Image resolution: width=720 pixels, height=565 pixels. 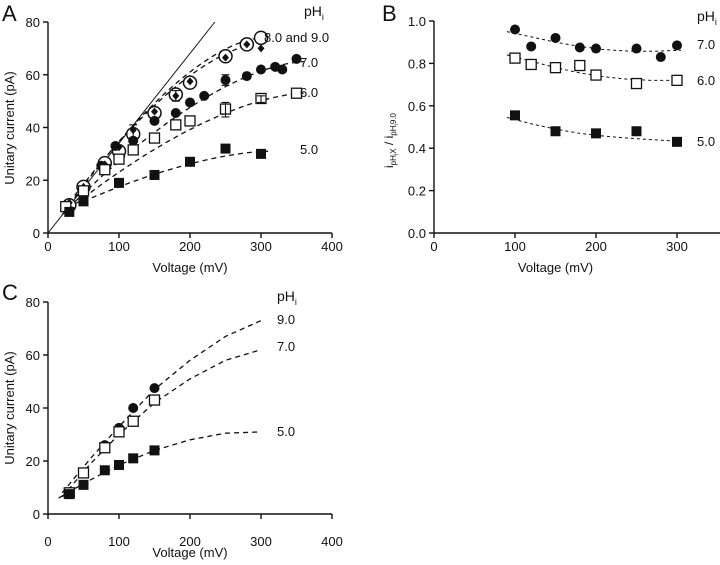 I want to click on y-tick-label: 0.0, so click(x=417, y=233).